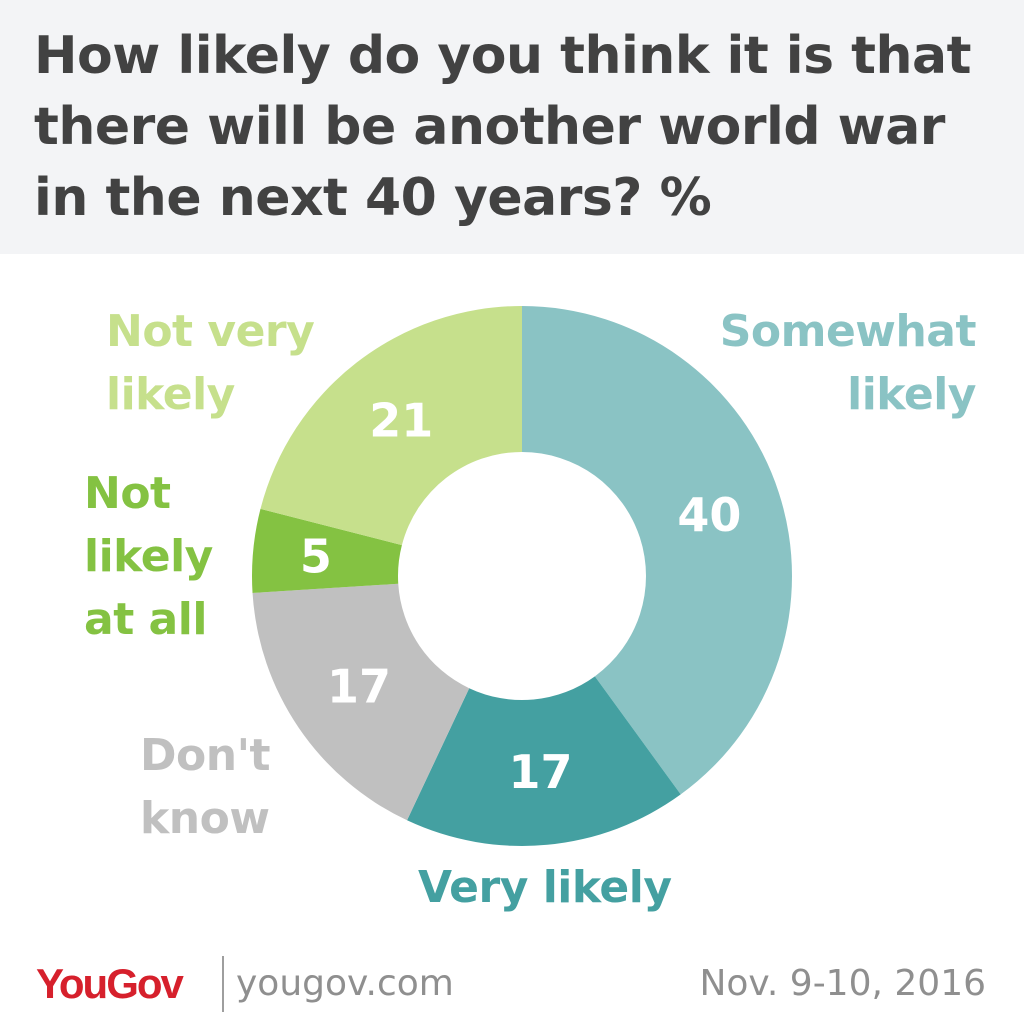 The image size is (1024, 1024). I want to click on slice-very-likely, so click(544, 761).